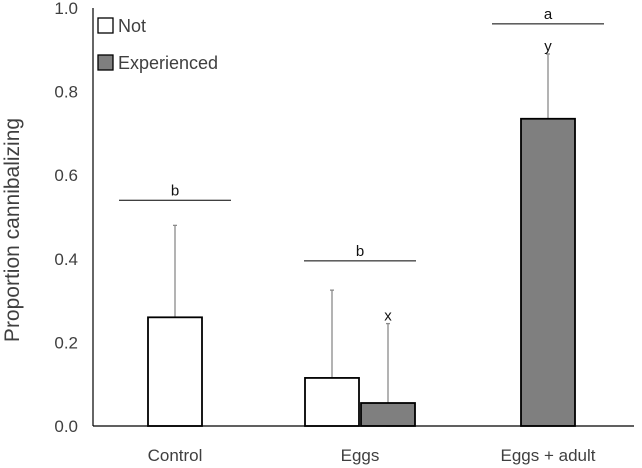 The width and height of the screenshot is (642, 468). Describe the element at coordinates (548, 14) in the screenshot. I see `group-significance-letter: a` at that location.